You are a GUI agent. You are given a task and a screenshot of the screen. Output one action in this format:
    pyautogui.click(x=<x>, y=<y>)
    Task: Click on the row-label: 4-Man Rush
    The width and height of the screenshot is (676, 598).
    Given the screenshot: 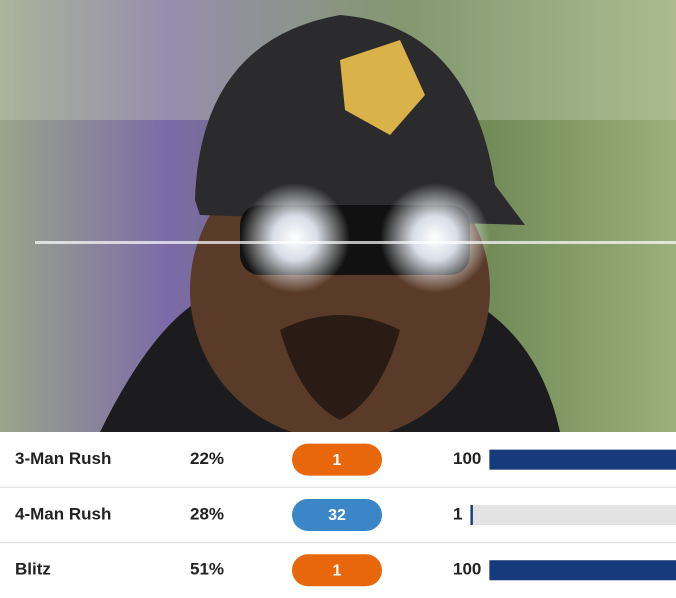 What is the action you would take?
    pyautogui.click(x=63, y=513)
    